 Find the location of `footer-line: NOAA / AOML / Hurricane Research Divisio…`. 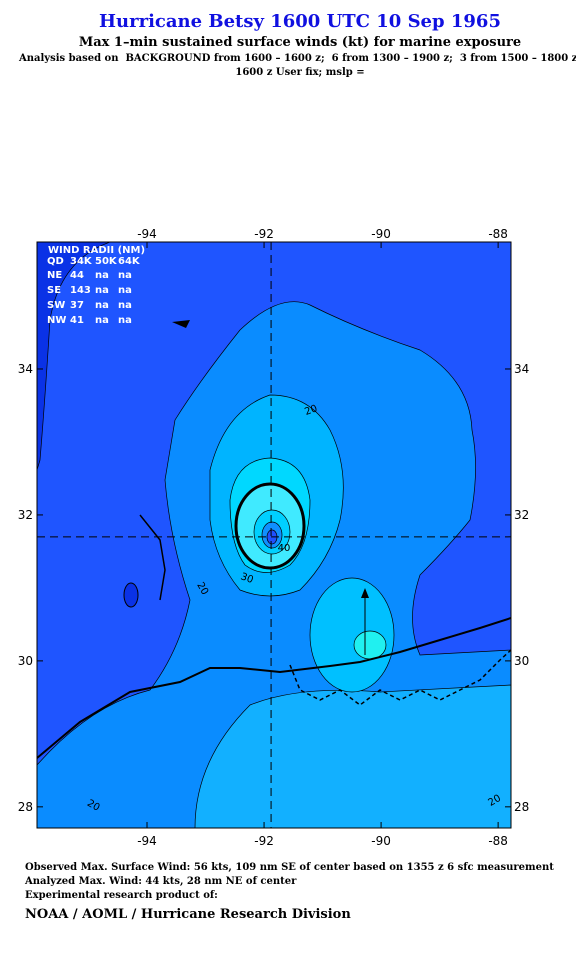

footer-line: NOAA / AOML / Hurricane Research Divisio… is located at coordinates (188, 914).